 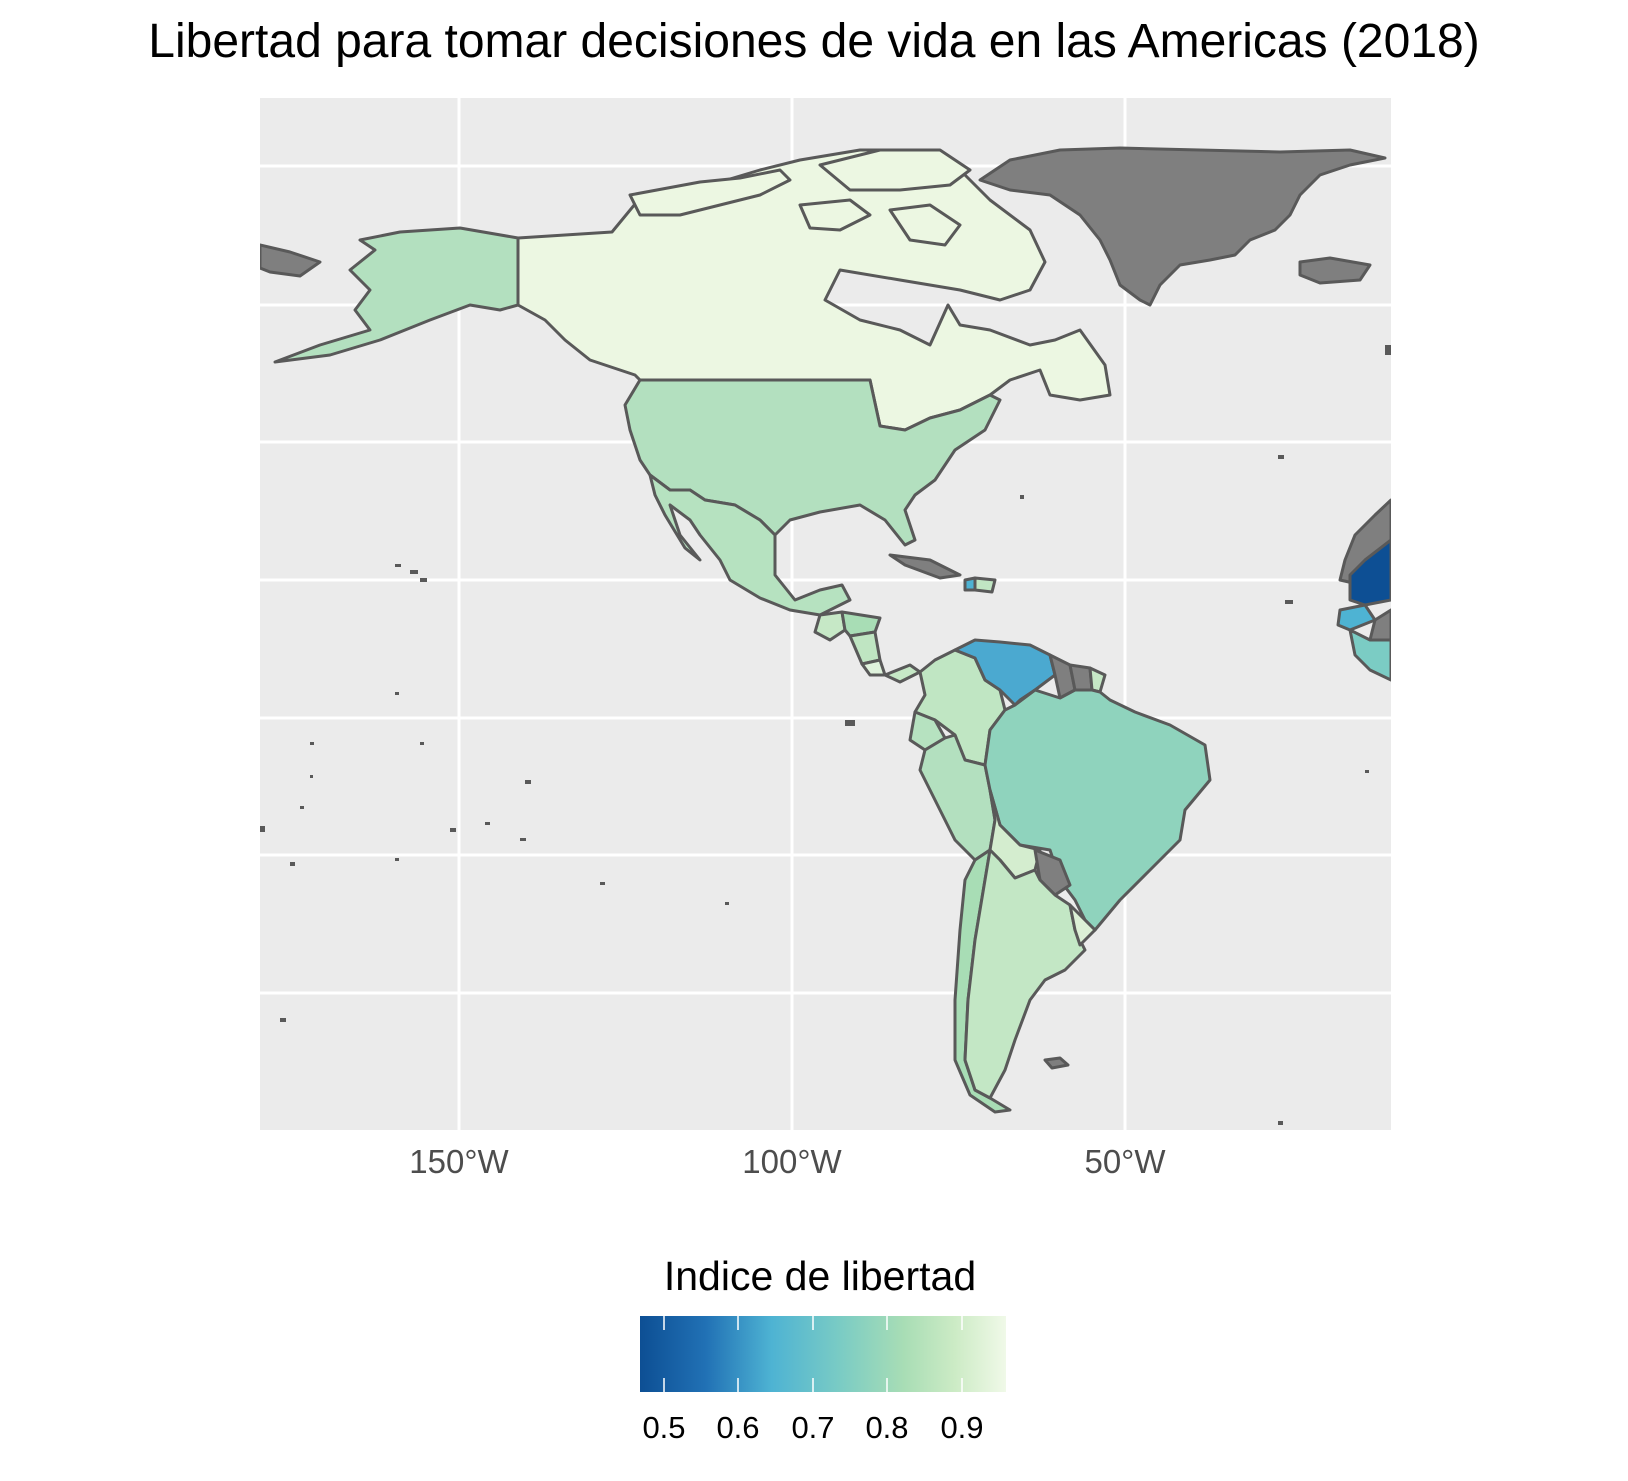 I want to click on legend-gradient, so click(x=823, y=1354).